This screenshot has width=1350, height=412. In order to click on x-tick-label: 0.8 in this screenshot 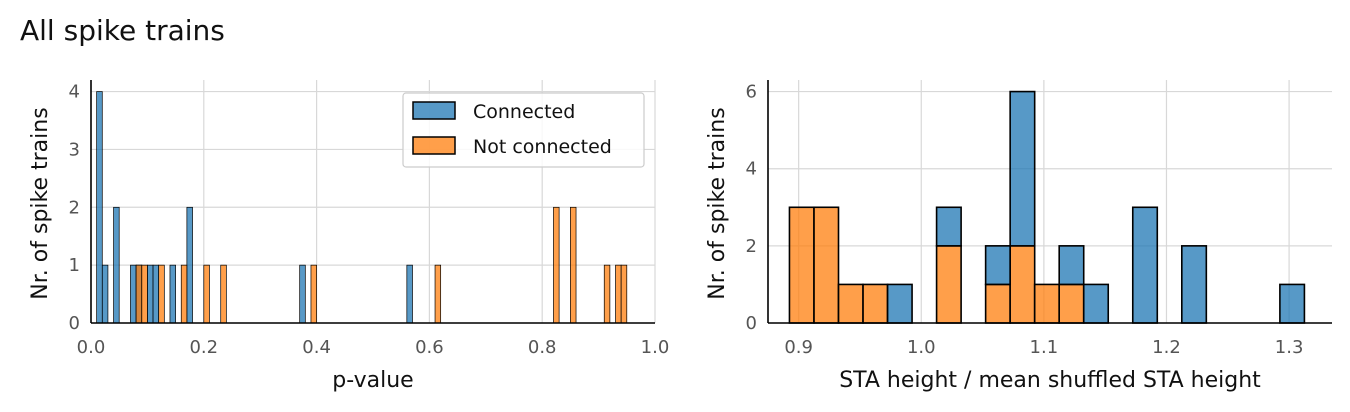, I will do `click(542, 347)`.